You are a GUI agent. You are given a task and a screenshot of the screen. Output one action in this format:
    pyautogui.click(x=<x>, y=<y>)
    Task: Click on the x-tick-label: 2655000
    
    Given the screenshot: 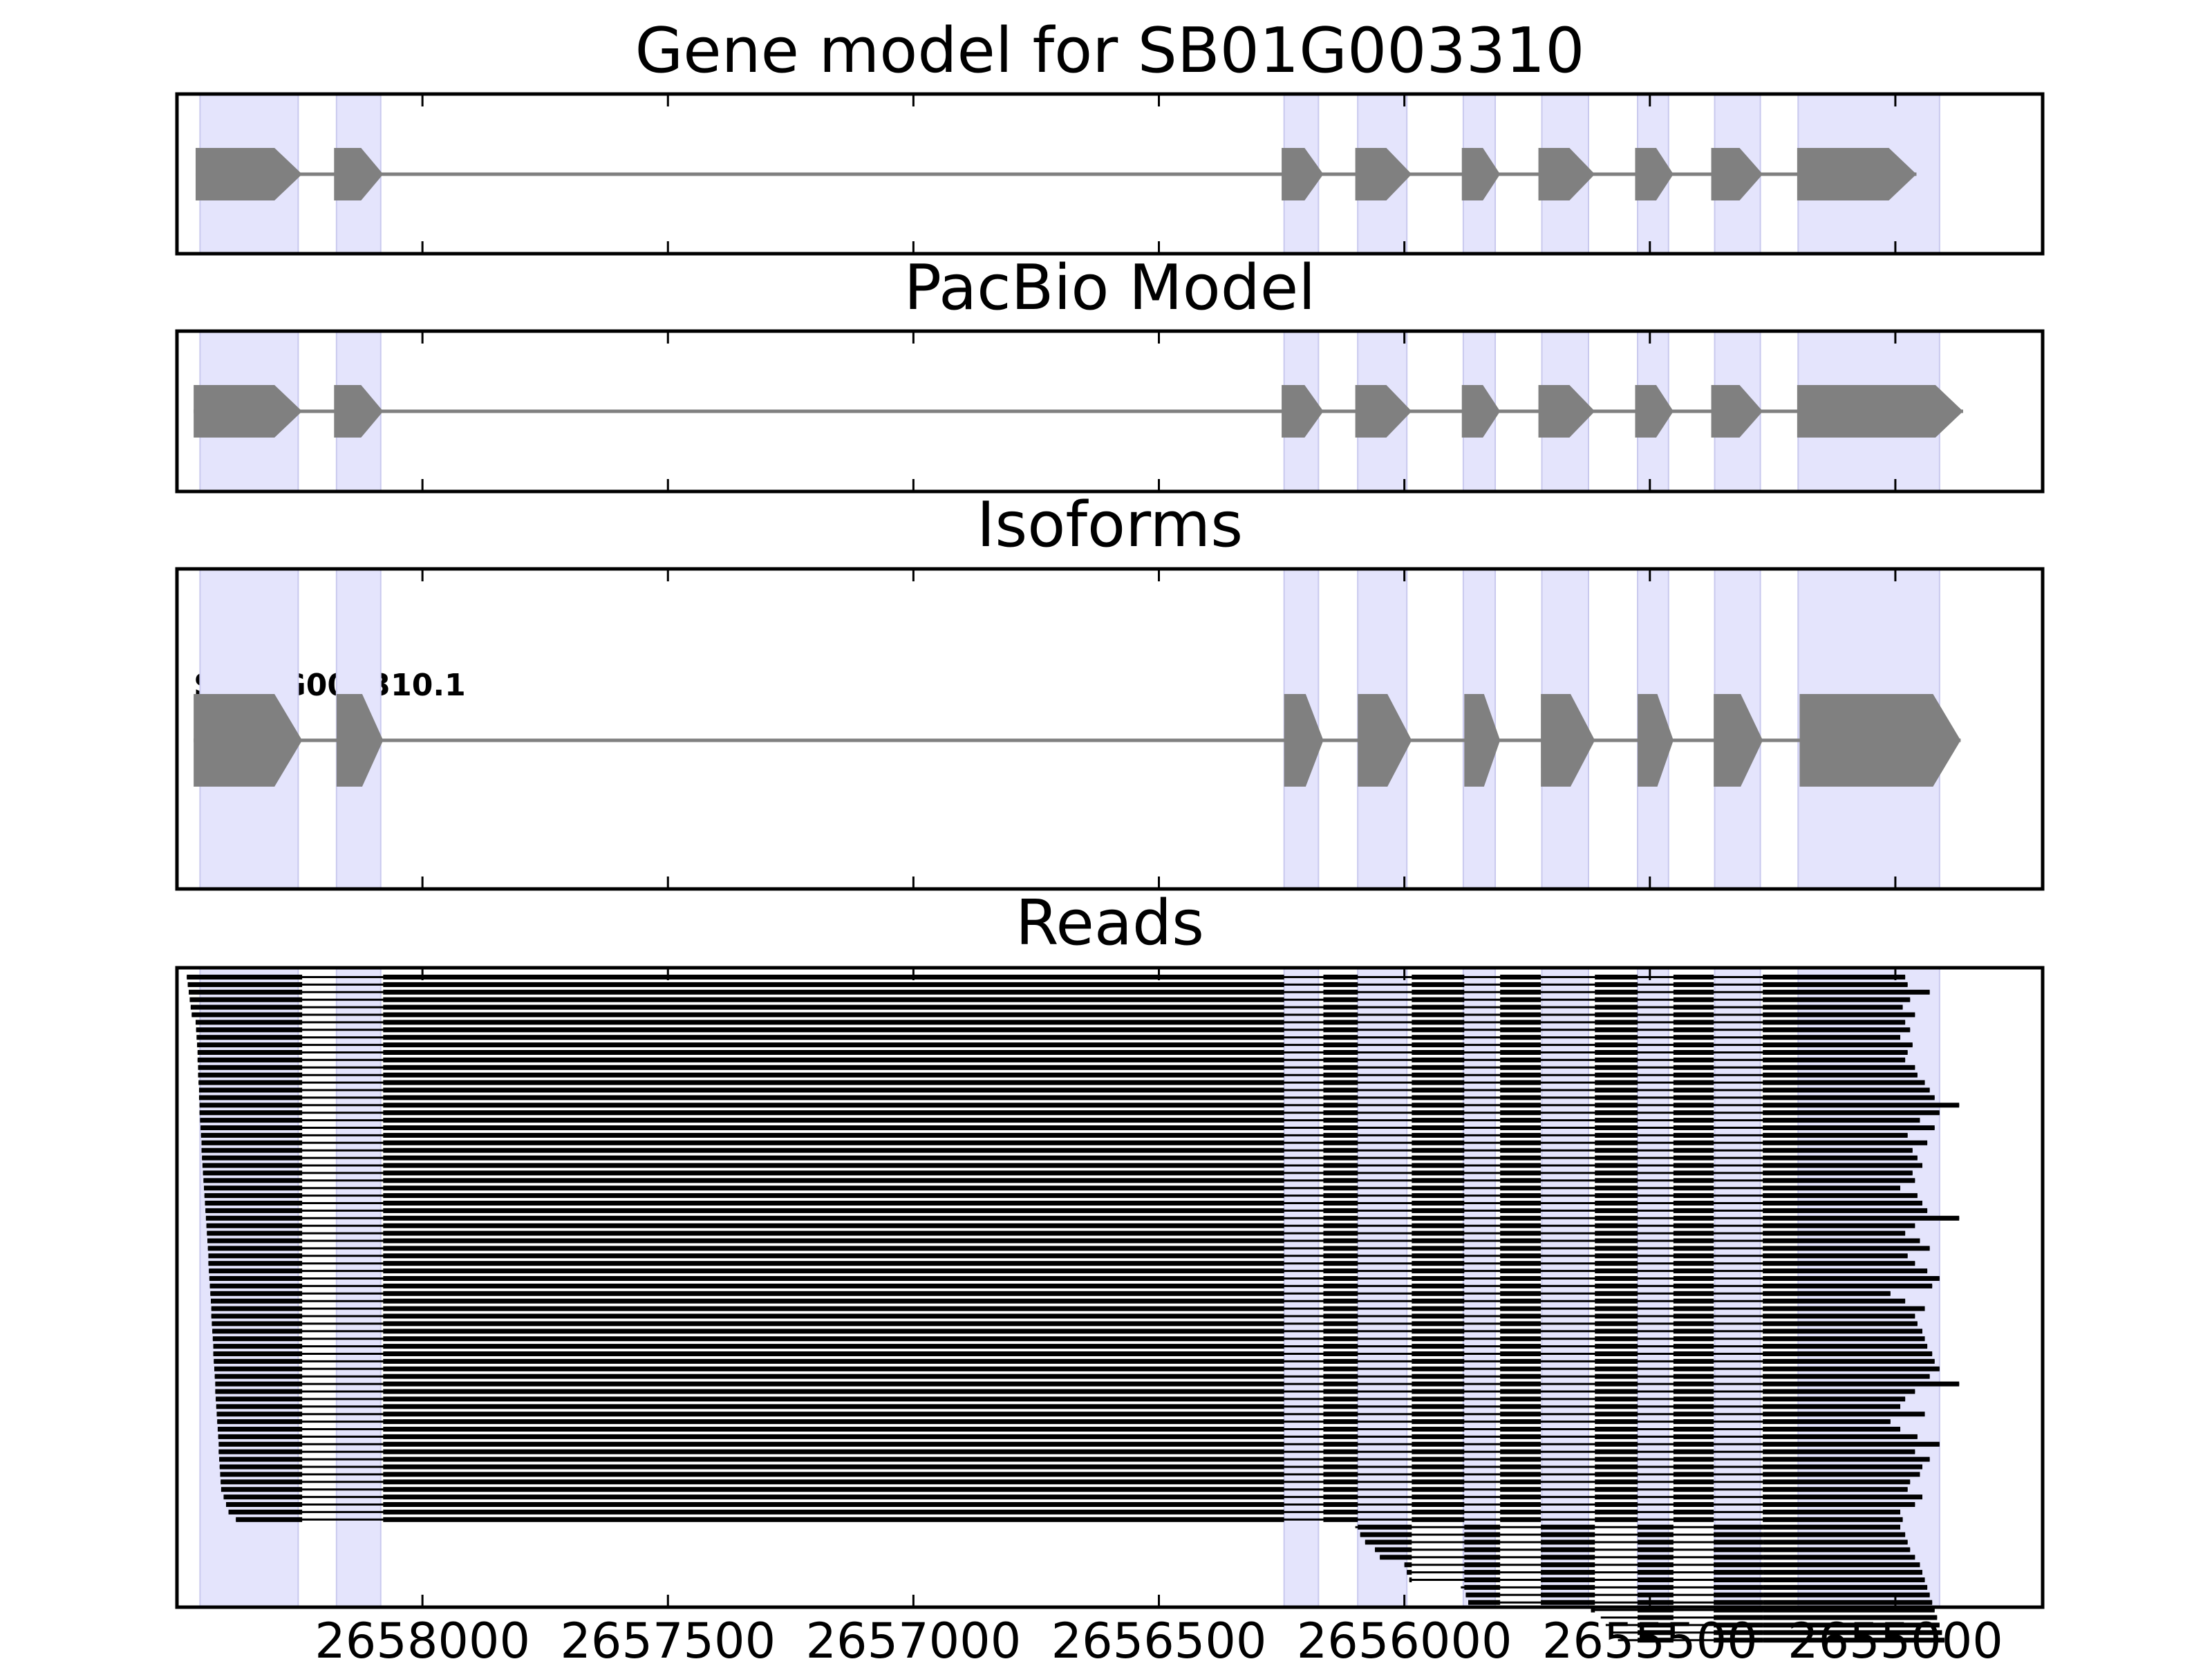 What is the action you would take?
    pyautogui.click(x=1896, y=1636)
    